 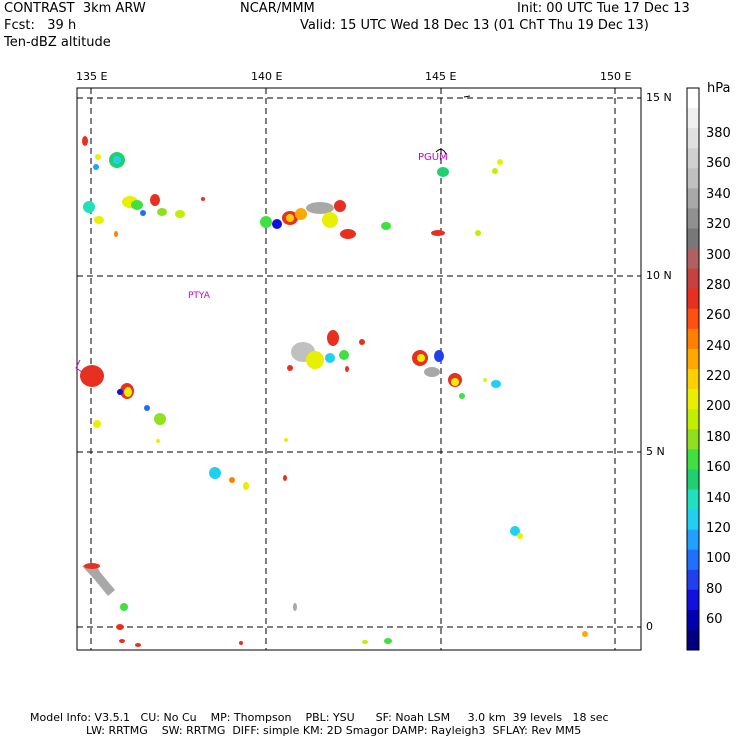 What do you see at coordinates (719, 88) in the screenshot?
I see `colorbar-unit: hPa` at bounding box center [719, 88].